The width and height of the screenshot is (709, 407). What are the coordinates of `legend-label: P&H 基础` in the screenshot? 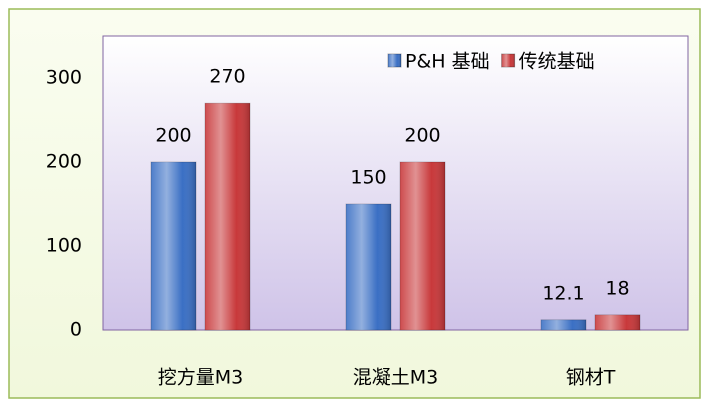 It's located at (447, 62).